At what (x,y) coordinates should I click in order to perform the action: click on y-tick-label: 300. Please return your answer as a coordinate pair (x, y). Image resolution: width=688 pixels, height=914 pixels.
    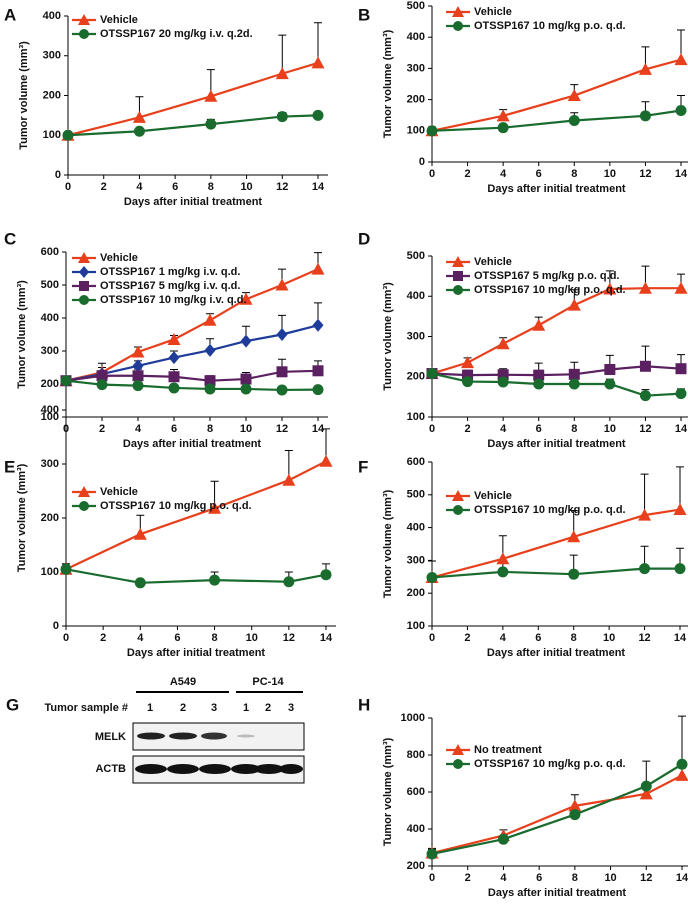
    Looking at the image, I should click on (52, 56).